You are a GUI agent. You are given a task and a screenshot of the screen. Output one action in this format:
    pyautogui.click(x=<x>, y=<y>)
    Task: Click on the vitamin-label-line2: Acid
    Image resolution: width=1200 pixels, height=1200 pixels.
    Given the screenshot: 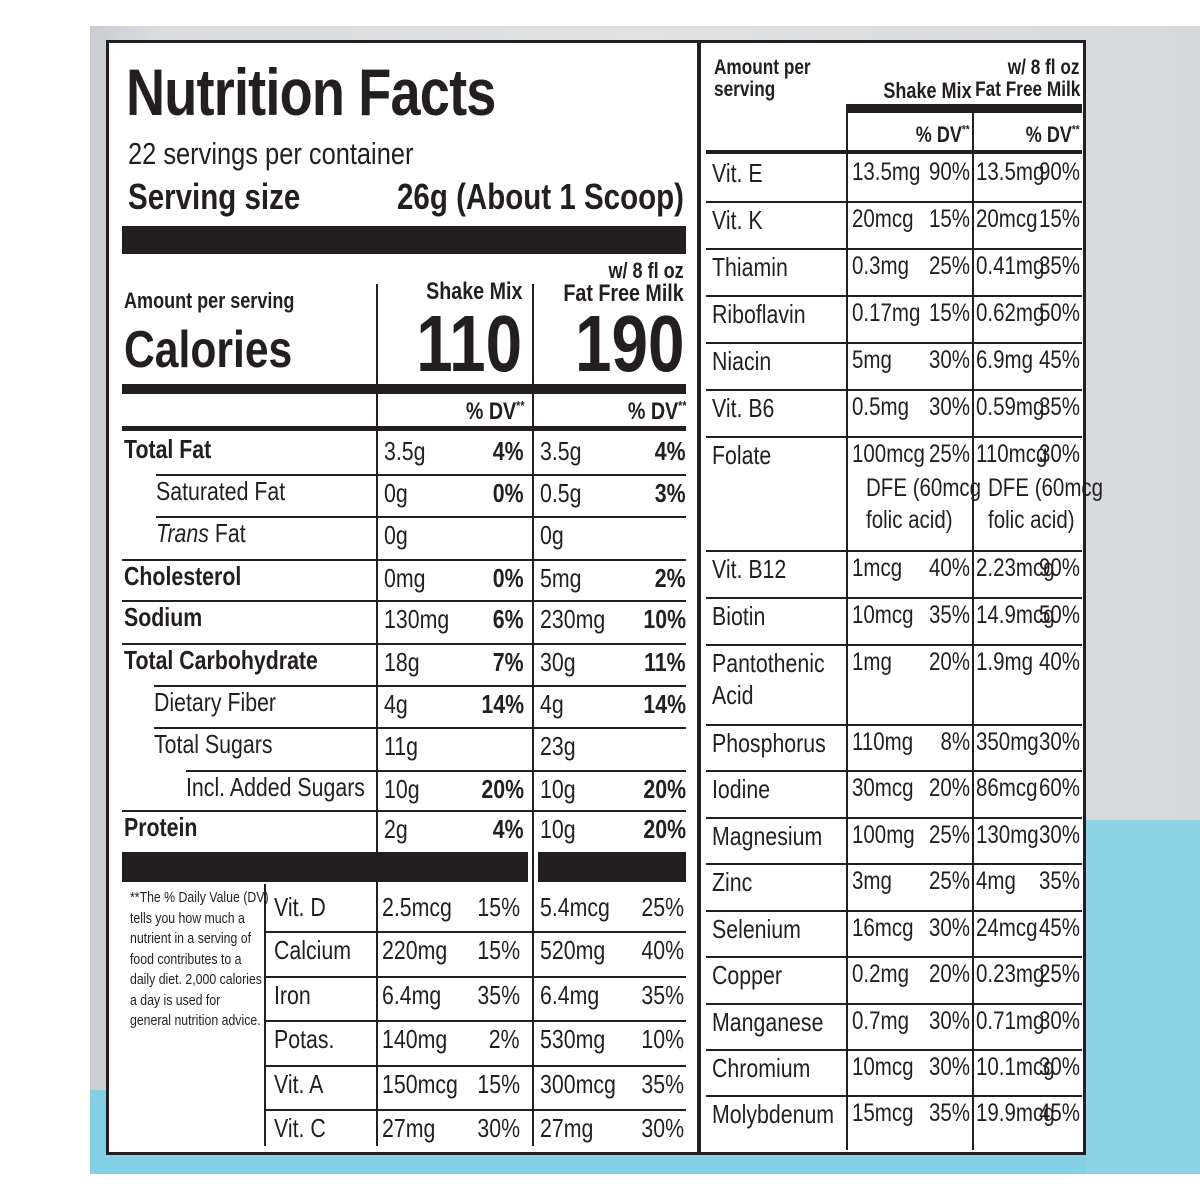 What is the action you would take?
    pyautogui.click(x=733, y=695)
    